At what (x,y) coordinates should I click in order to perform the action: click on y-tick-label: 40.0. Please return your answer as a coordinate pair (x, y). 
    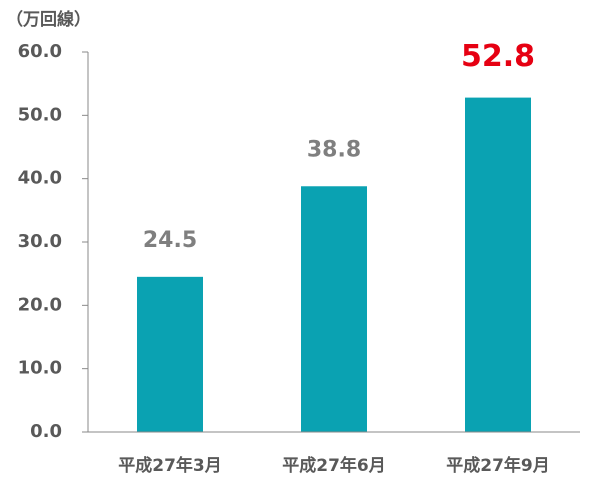
    Looking at the image, I should click on (40, 178).